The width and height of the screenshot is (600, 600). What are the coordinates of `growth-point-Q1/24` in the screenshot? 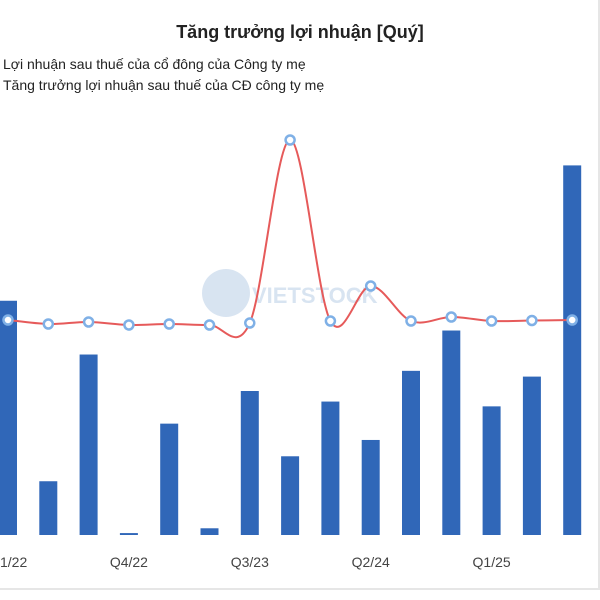 It's located at (330, 321).